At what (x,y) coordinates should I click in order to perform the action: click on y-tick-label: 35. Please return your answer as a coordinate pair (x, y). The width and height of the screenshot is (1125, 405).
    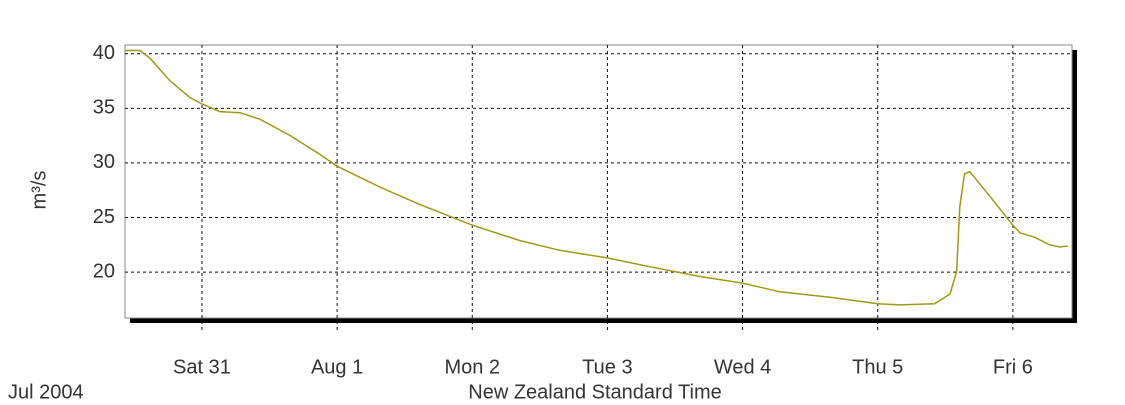
    Looking at the image, I should click on (104, 108).